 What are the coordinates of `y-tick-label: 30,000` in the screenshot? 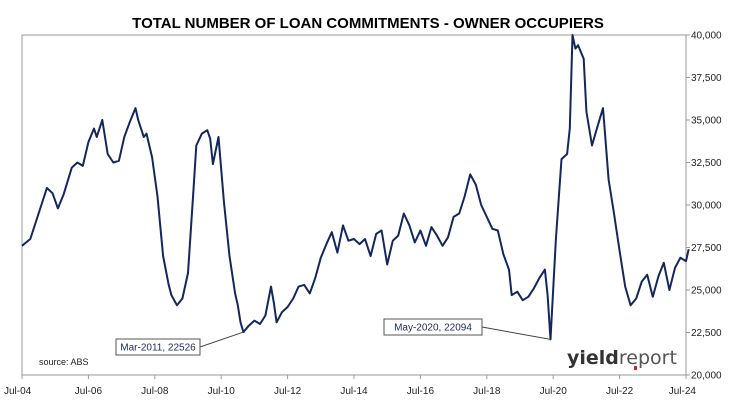 It's located at (706, 206).